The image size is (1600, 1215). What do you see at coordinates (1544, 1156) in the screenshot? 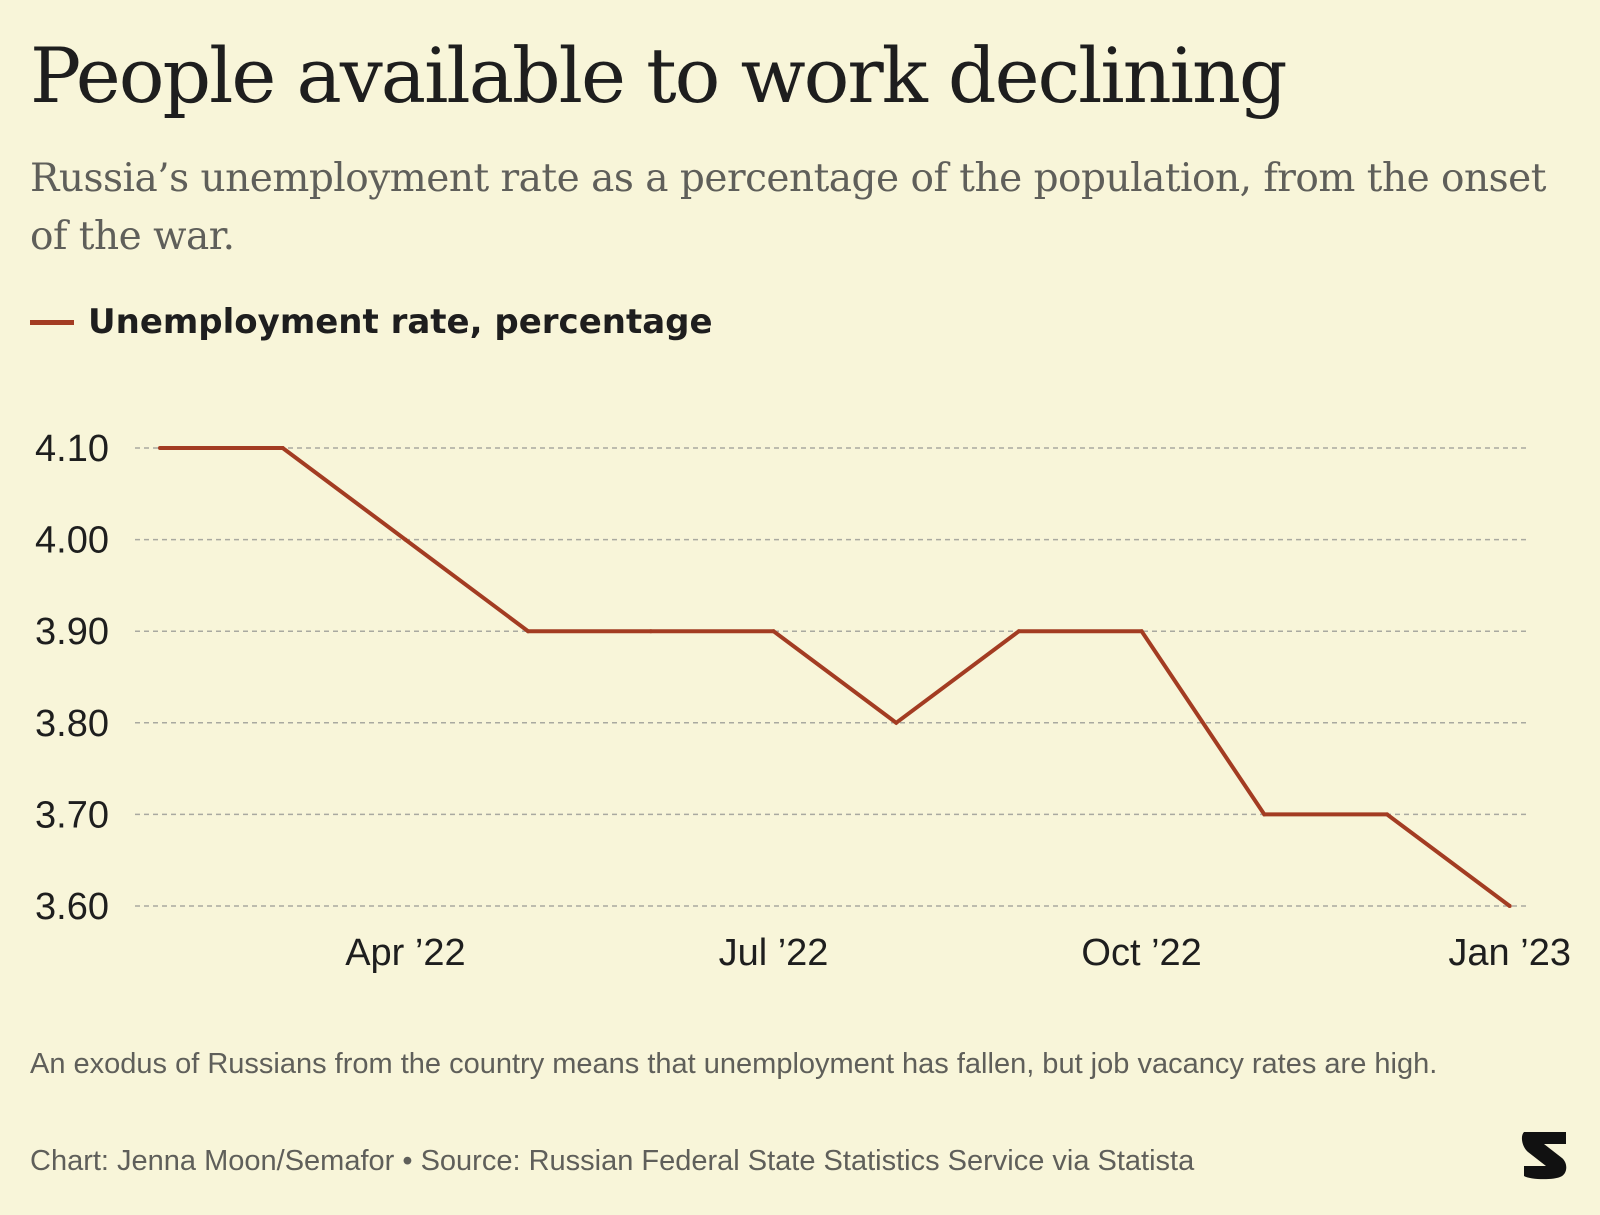
I see `semafor-logo-icon` at bounding box center [1544, 1156].